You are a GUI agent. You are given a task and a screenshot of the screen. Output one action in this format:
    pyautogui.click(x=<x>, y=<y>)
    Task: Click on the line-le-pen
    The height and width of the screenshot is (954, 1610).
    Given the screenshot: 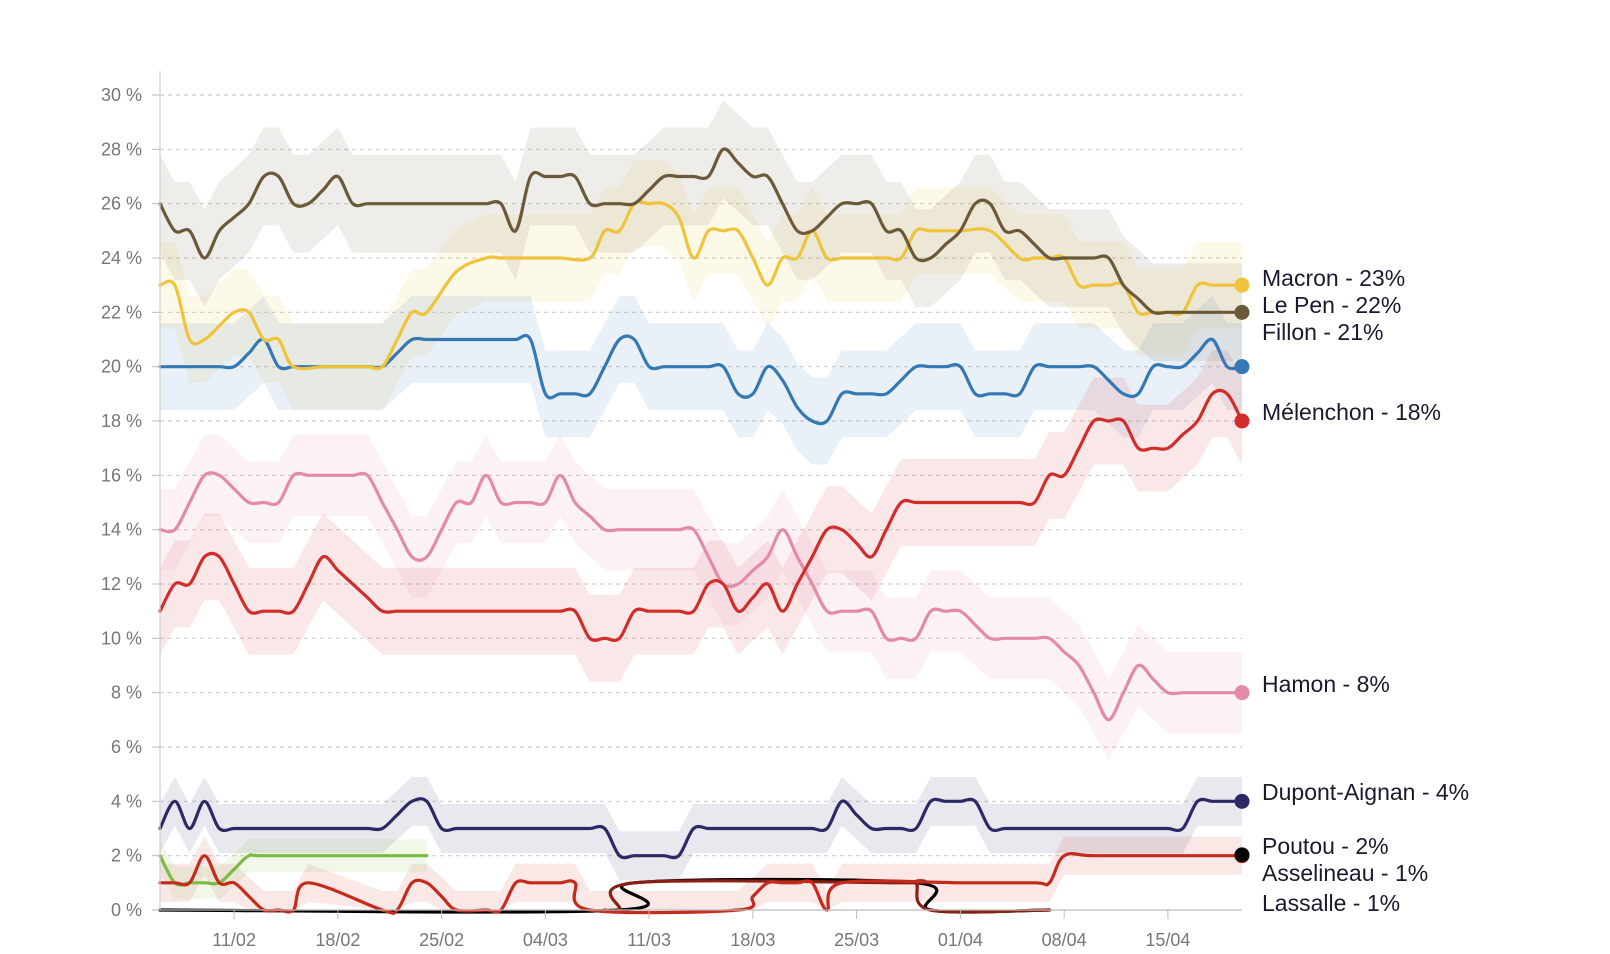 What is the action you would take?
    pyautogui.click(x=701, y=231)
    